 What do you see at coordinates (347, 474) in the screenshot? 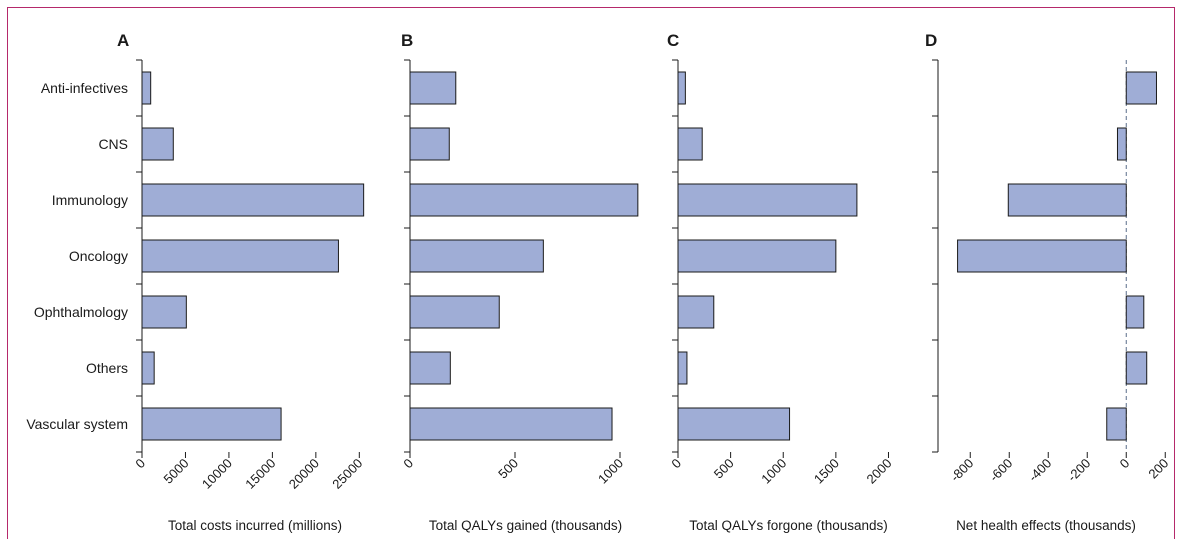
I see `x-tick-label: 25000` at bounding box center [347, 474].